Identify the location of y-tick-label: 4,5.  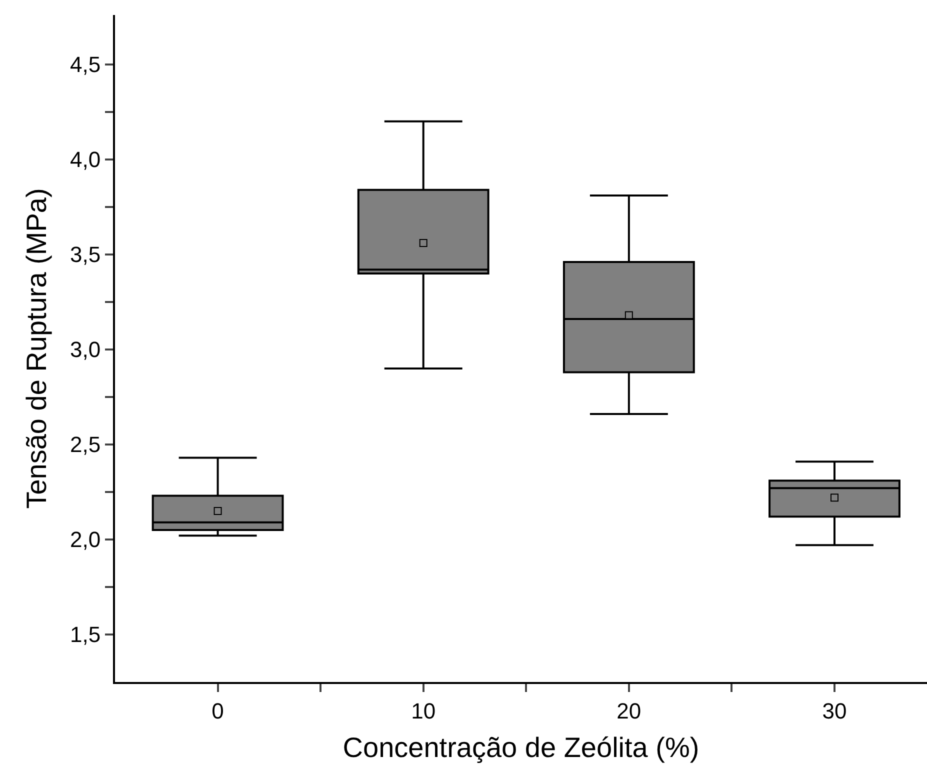
(85, 65).